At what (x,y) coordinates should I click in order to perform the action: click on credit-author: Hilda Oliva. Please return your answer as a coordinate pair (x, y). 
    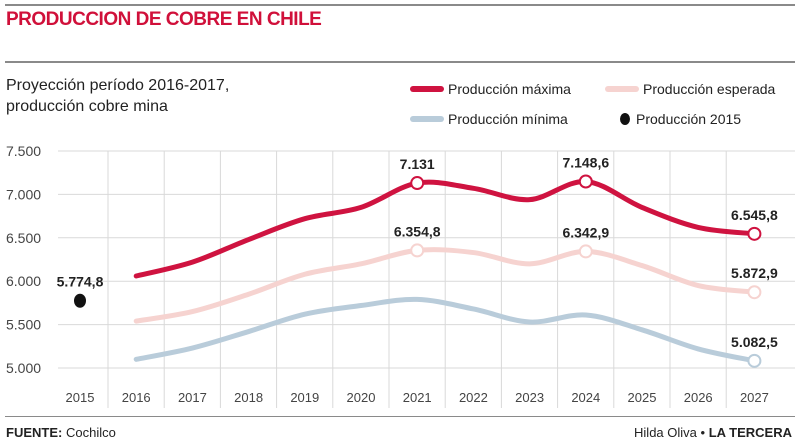
    Looking at the image, I should click on (665, 432).